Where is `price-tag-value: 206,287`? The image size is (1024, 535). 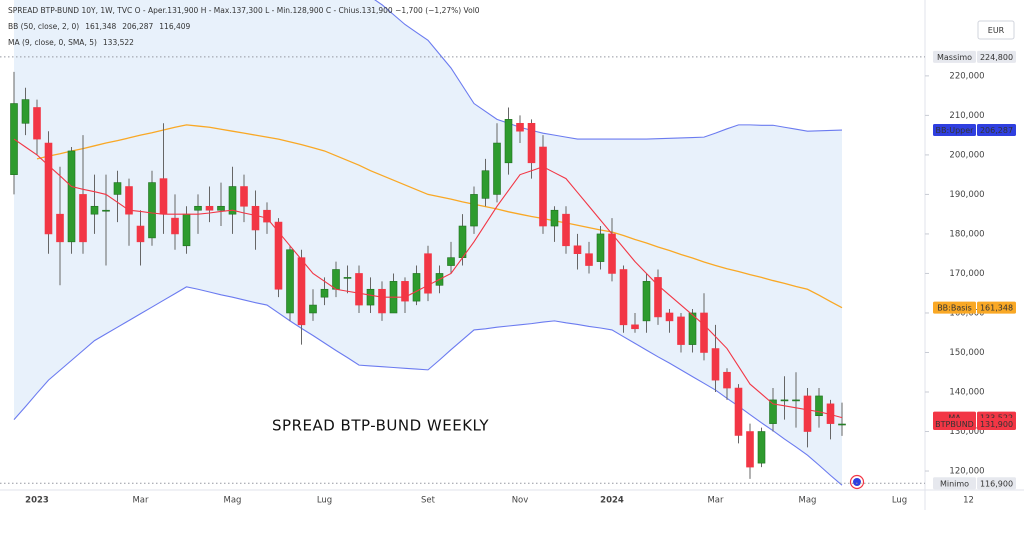 price-tag-value: 206,287 is located at coordinates (996, 130).